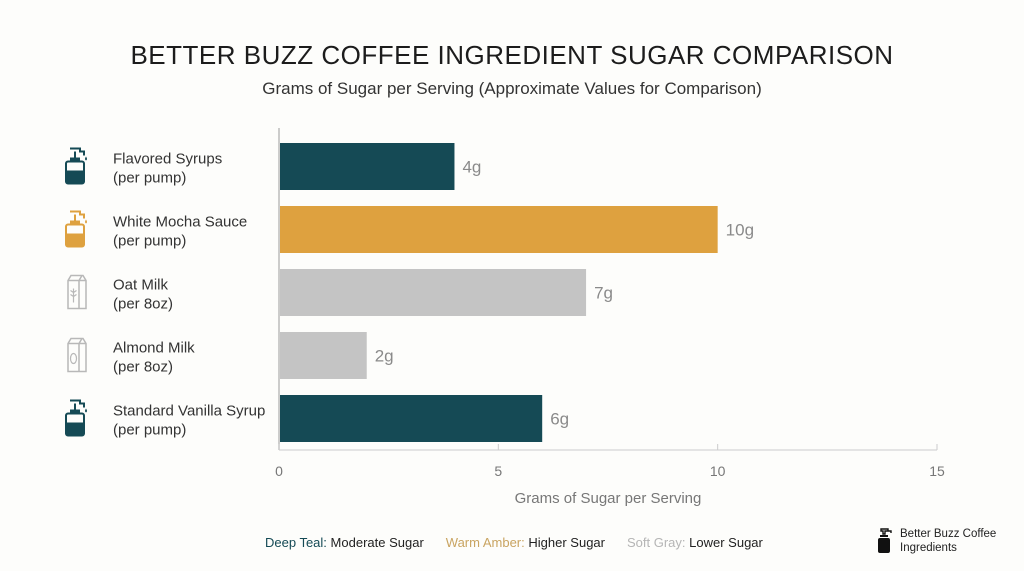 The width and height of the screenshot is (1024, 571). What do you see at coordinates (695, 542) in the screenshot?
I see `legend-item-gray: Soft Gray: Lower Sugar` at bounding box center [695, 542].